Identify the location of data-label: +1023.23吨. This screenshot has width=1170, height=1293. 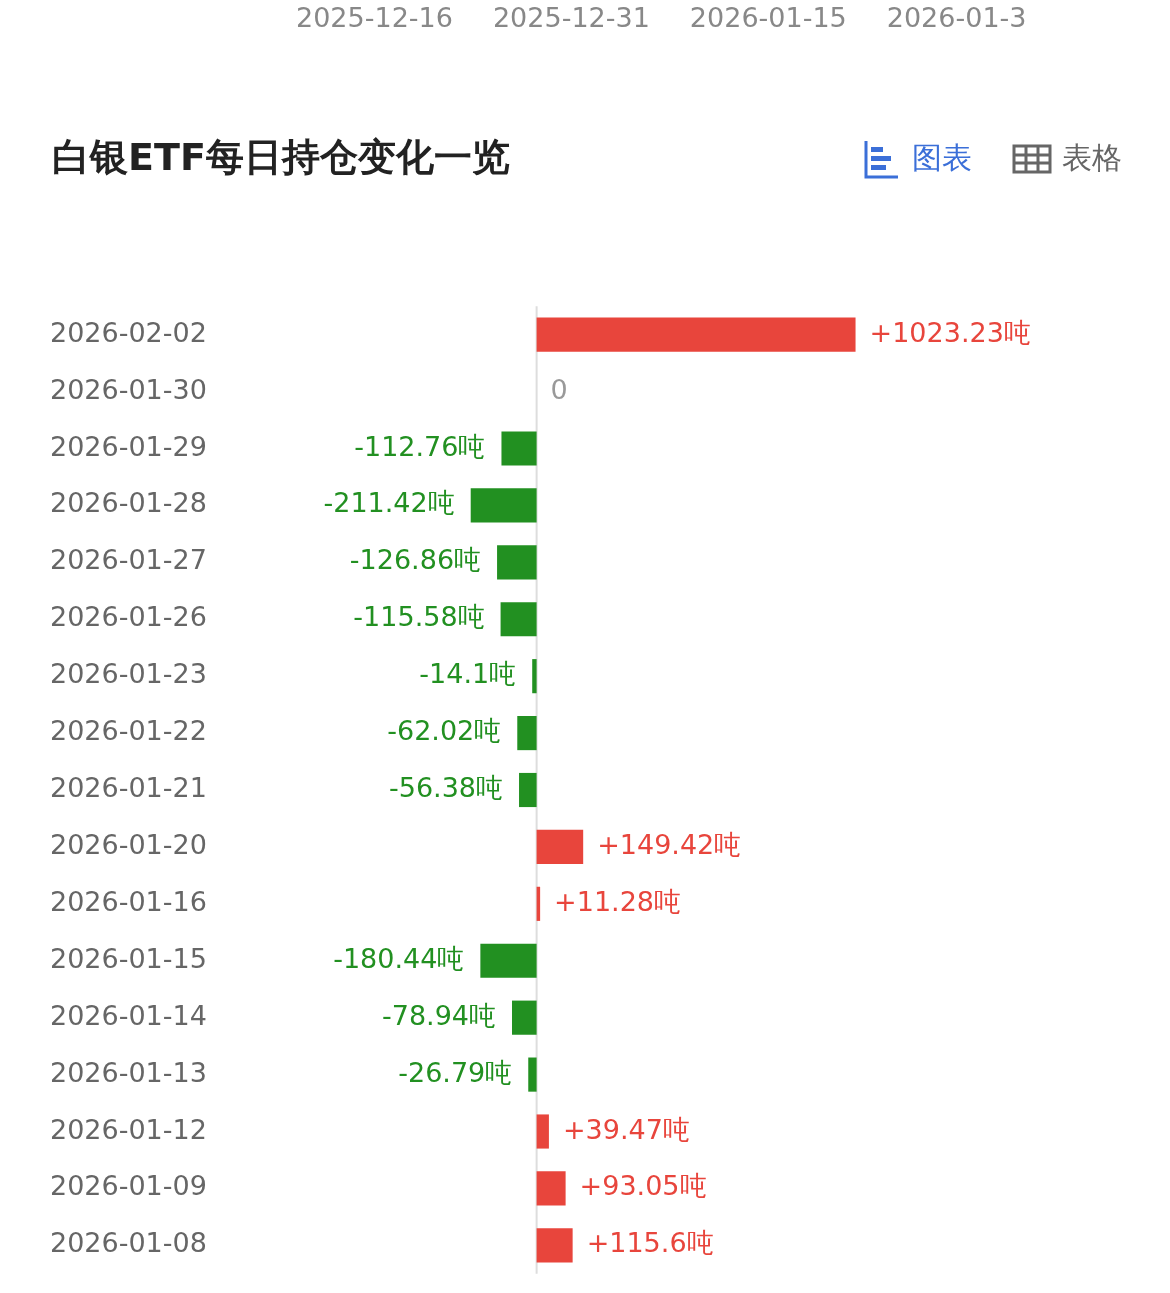
(950, 332).